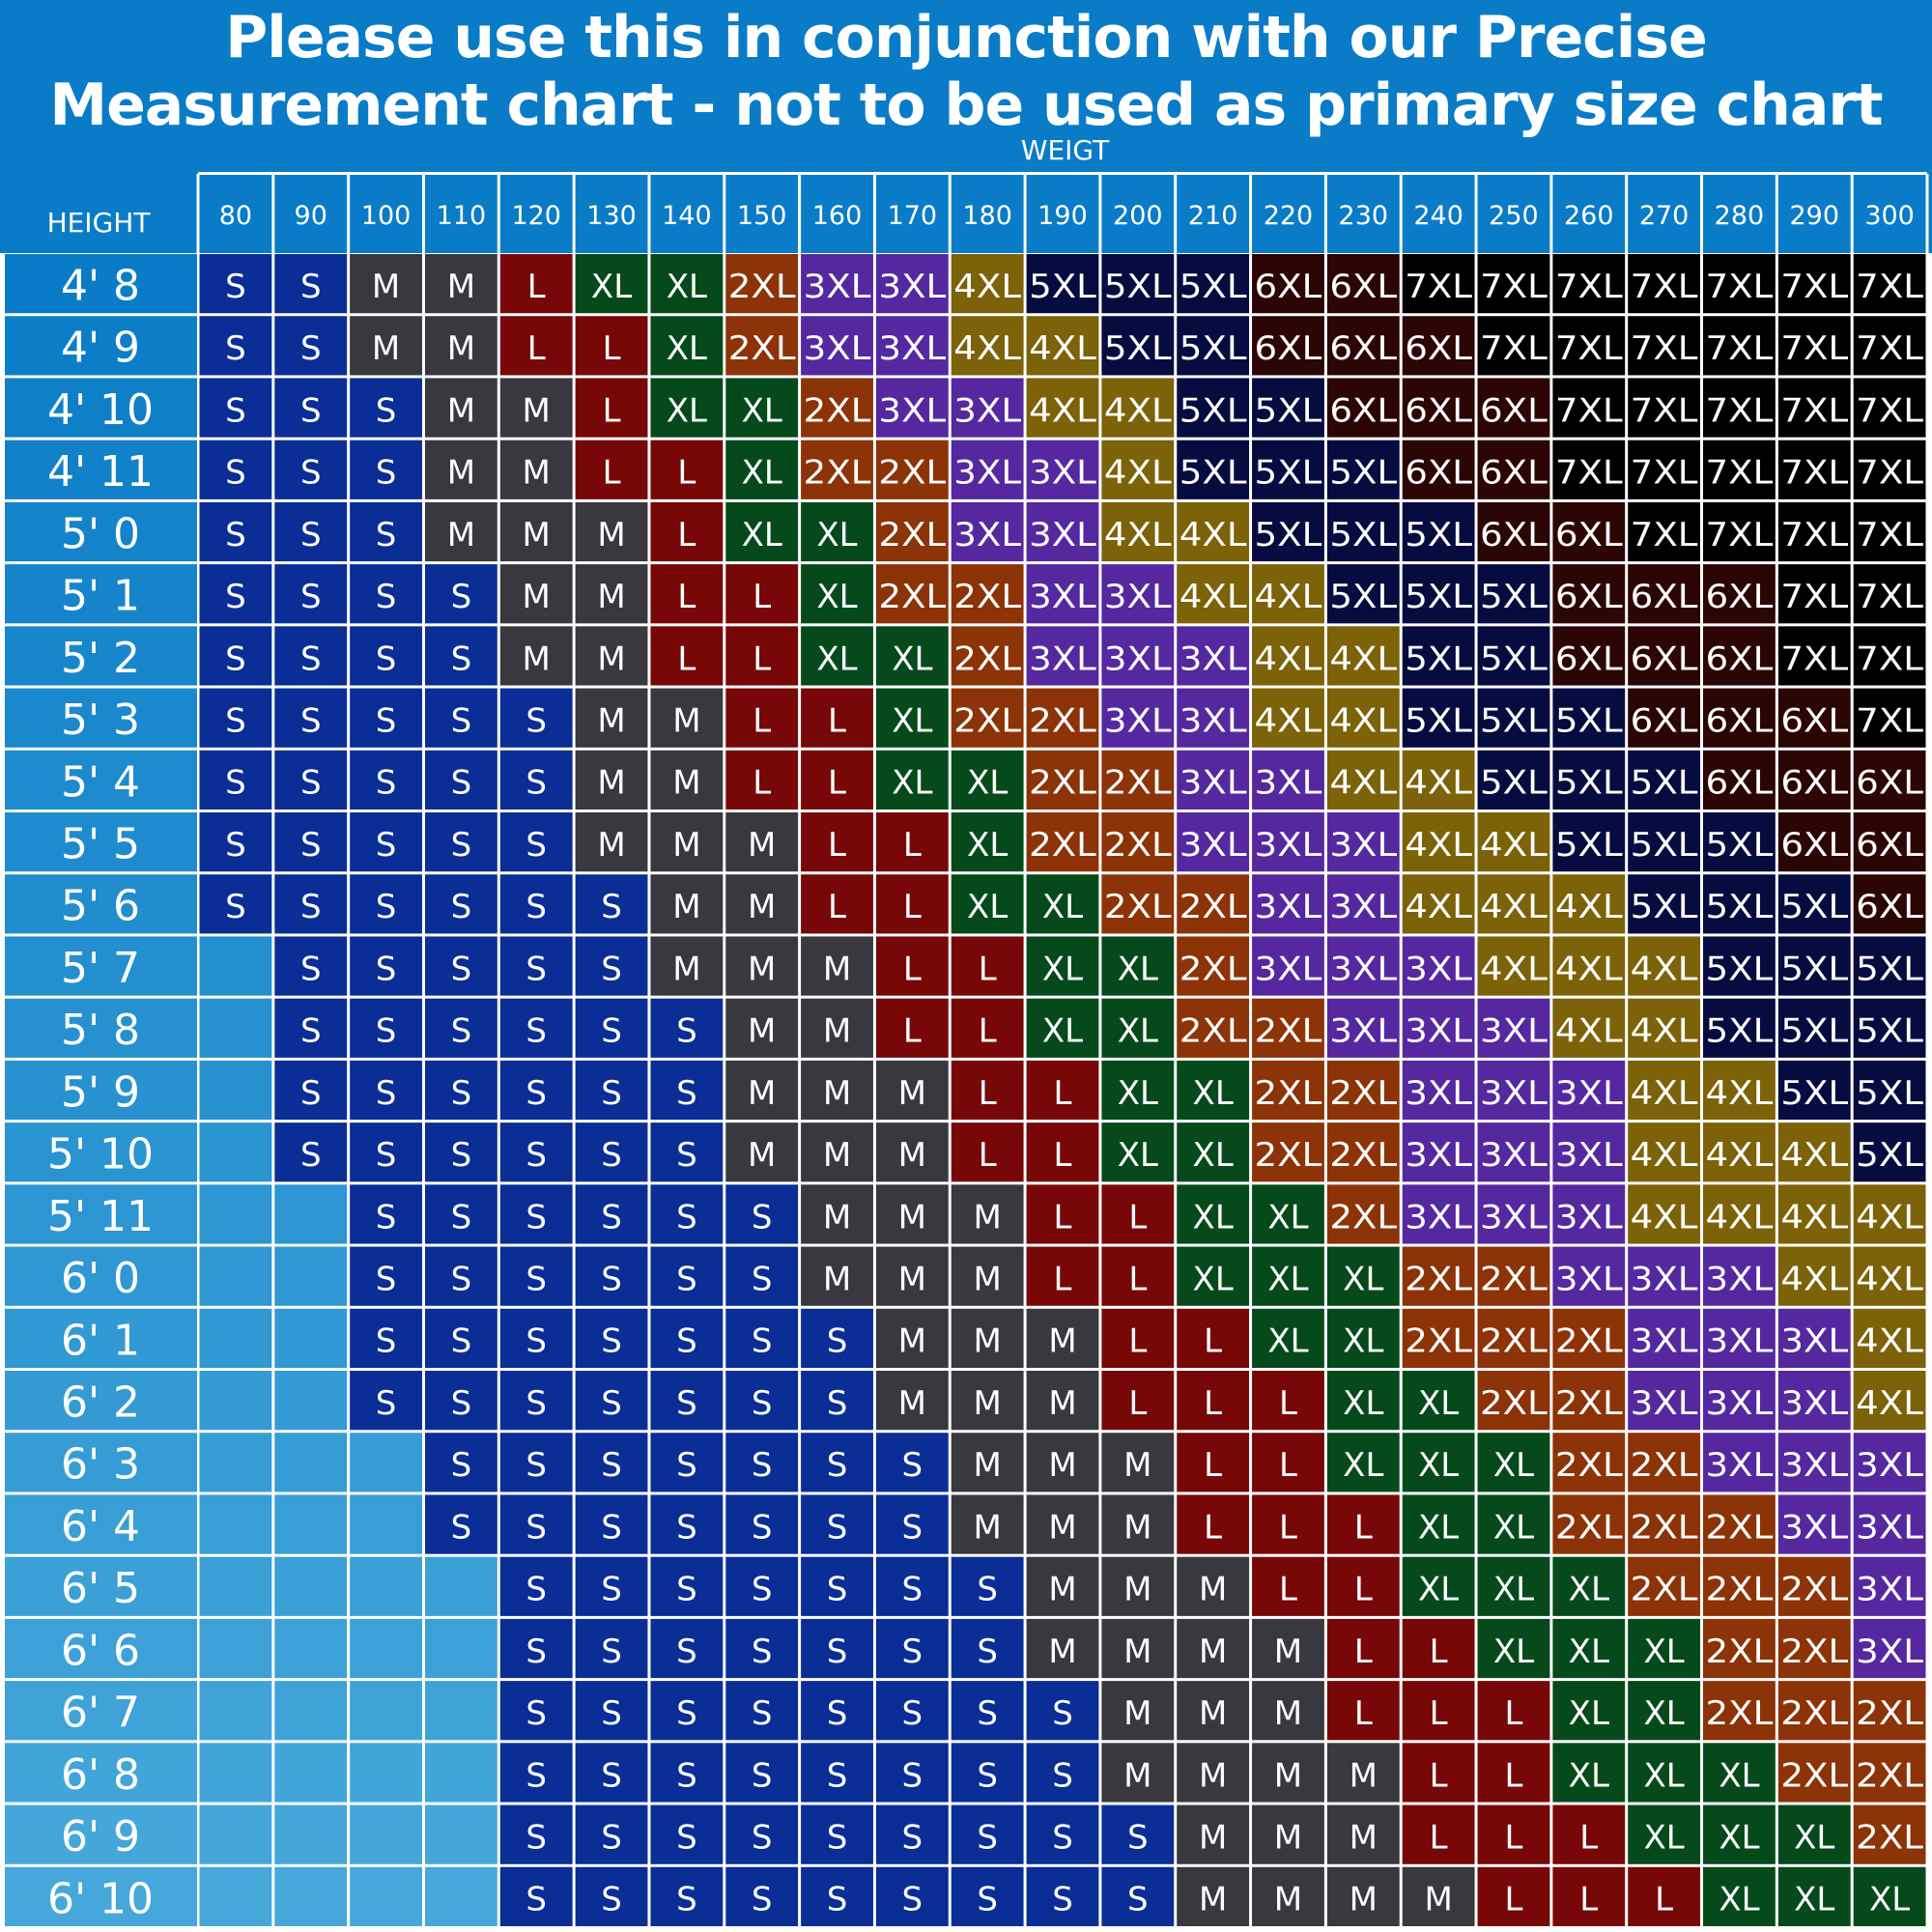 The height and width of the screenshot is (1932, 1932). I want to click on weight-axis-label: WEIGT, so click(1065, 150).